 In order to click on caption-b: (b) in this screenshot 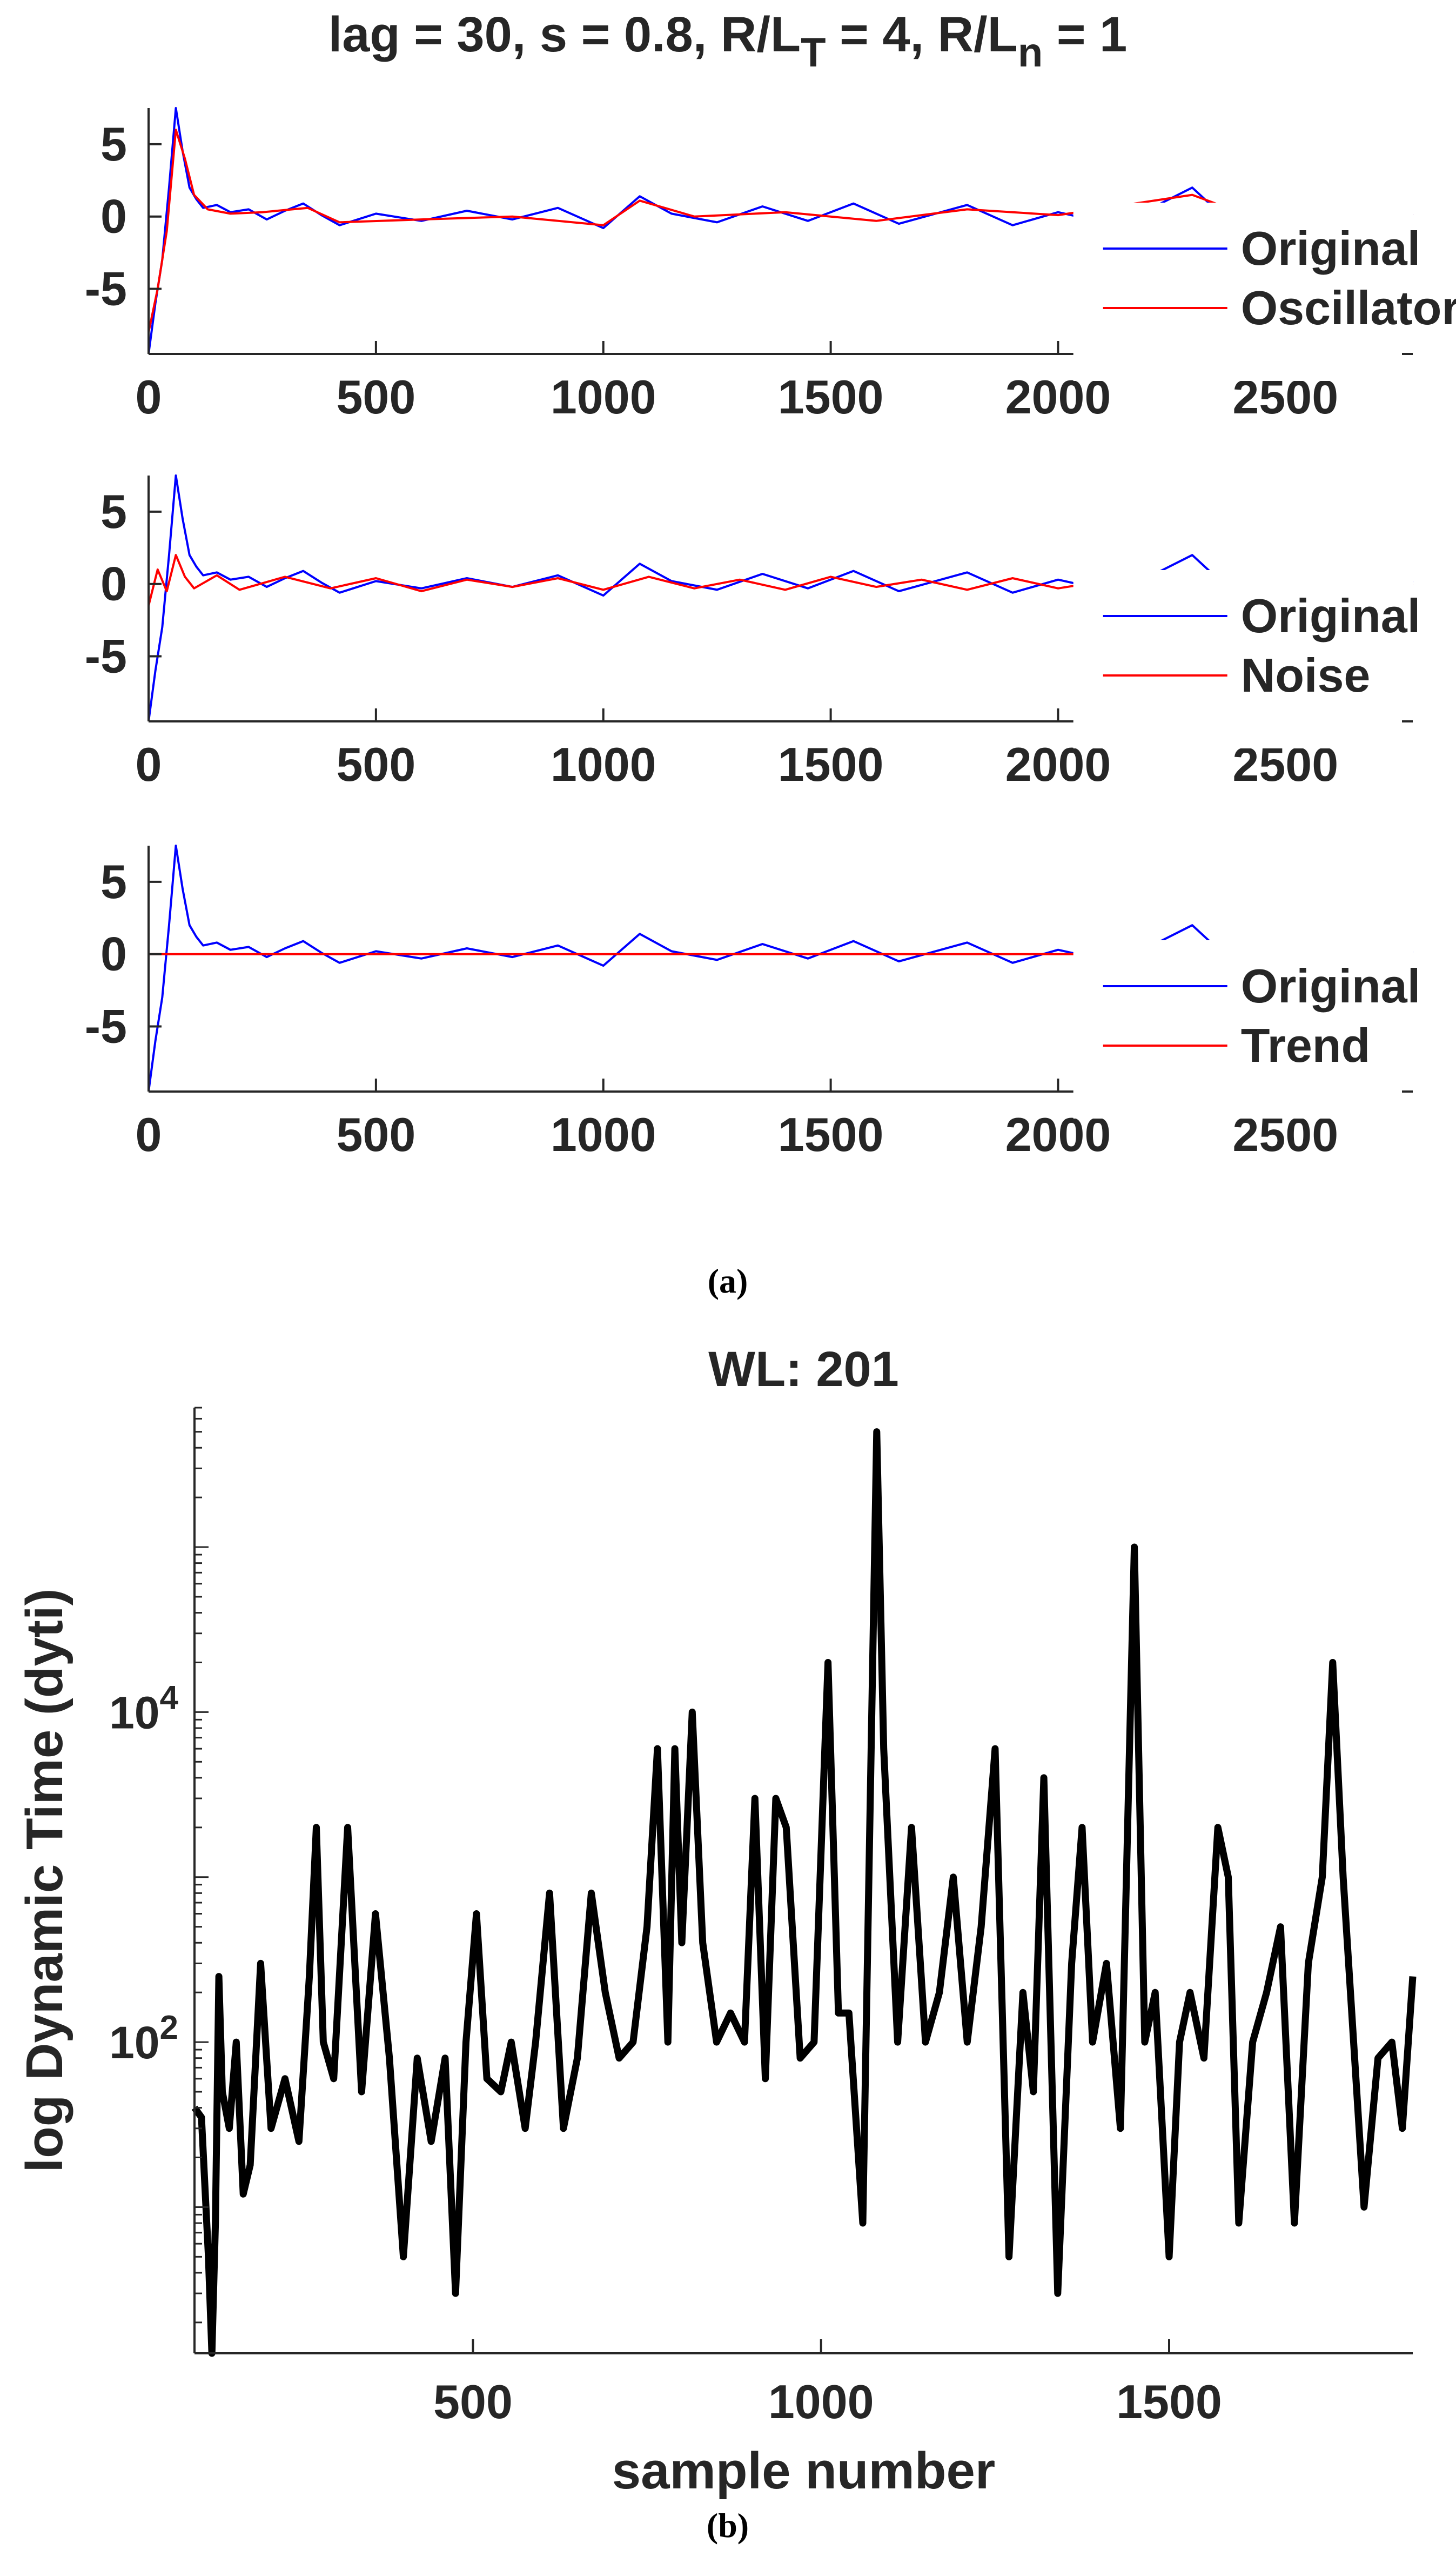, I will do `click(728, 2525)`.